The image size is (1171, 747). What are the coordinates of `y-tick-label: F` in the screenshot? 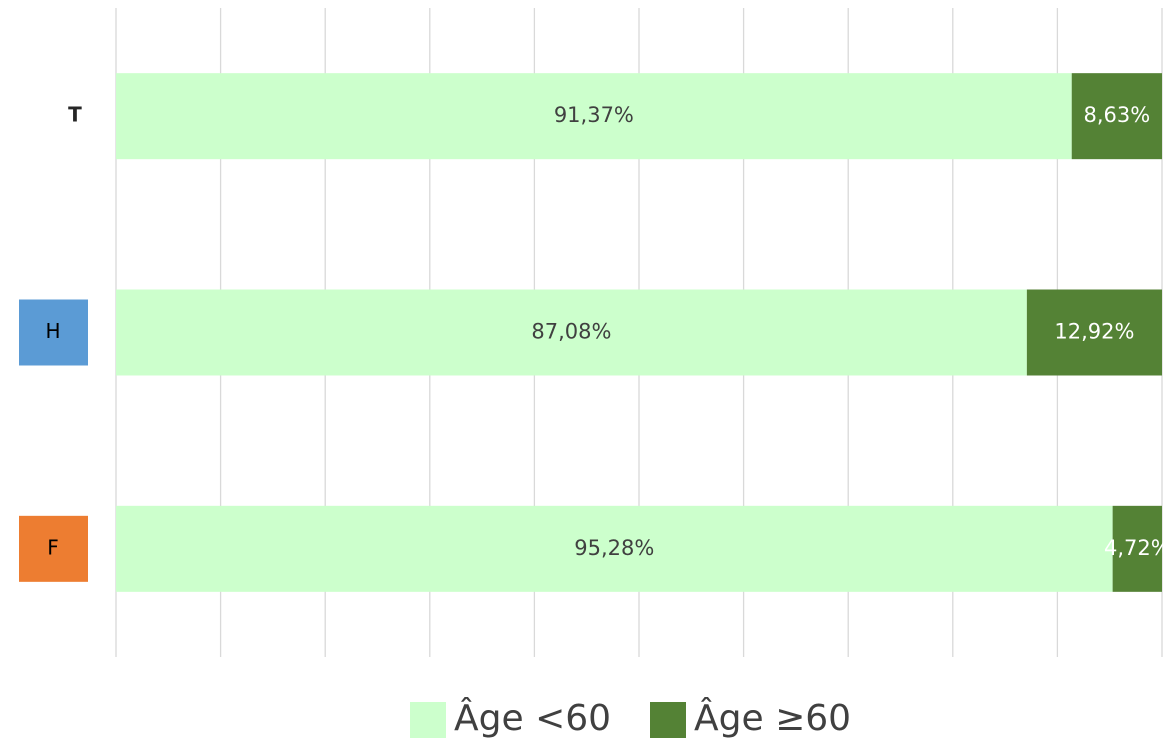 It's located at (53, 547).